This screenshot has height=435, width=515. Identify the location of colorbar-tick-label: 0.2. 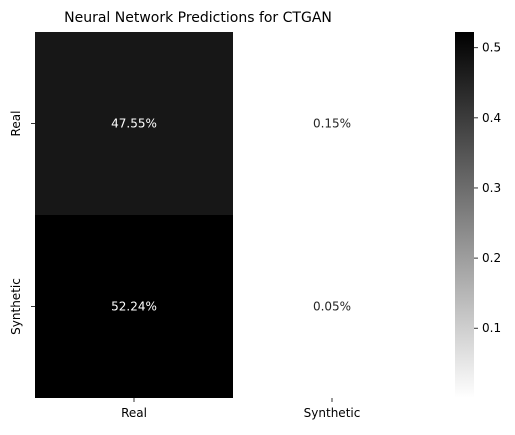
(491, 258).